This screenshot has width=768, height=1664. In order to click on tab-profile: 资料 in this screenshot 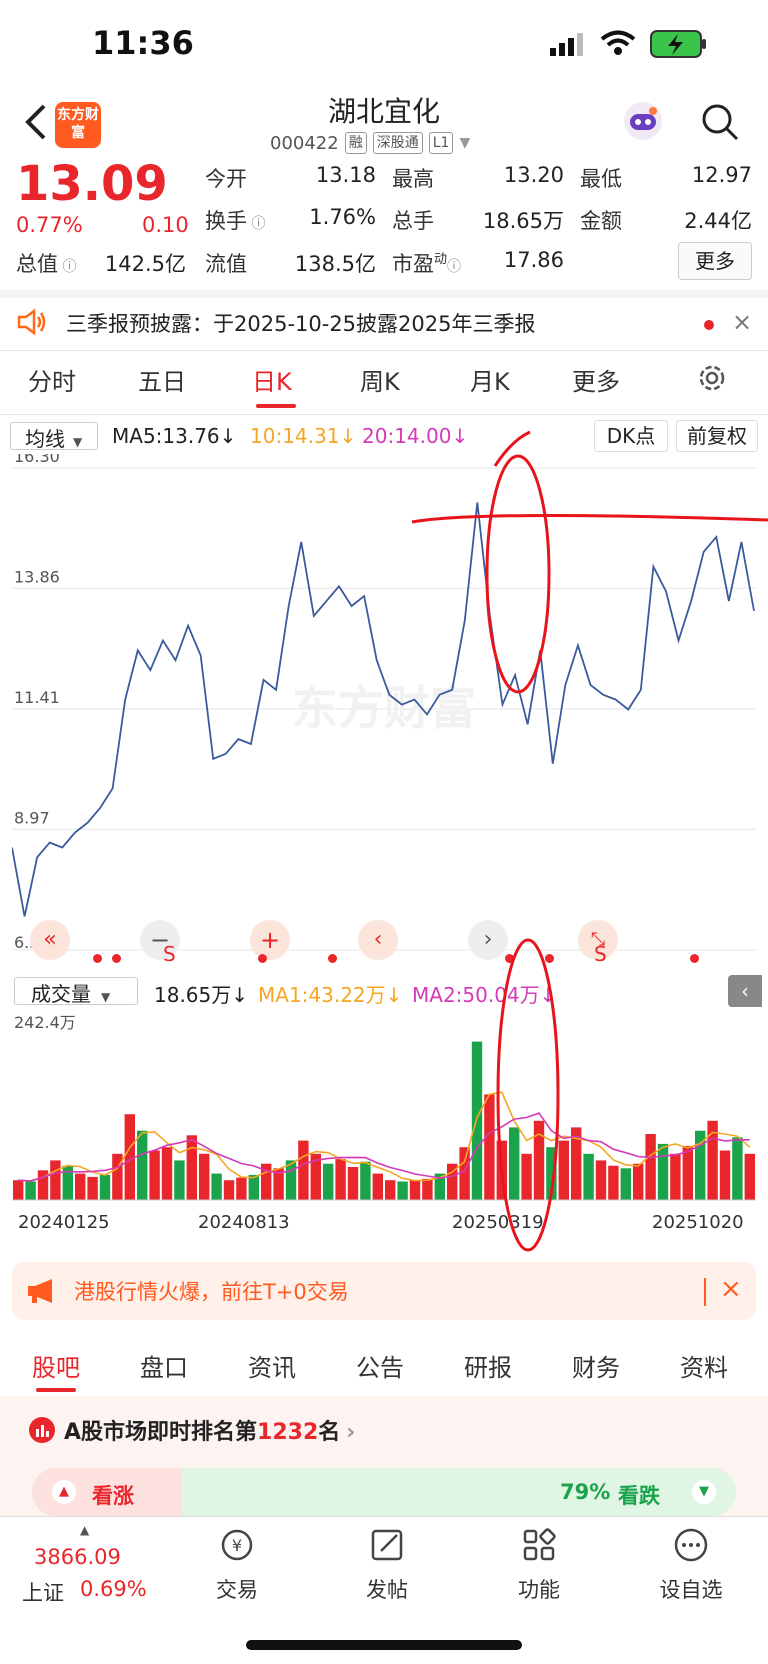, I will do `click(704, 1368)`.